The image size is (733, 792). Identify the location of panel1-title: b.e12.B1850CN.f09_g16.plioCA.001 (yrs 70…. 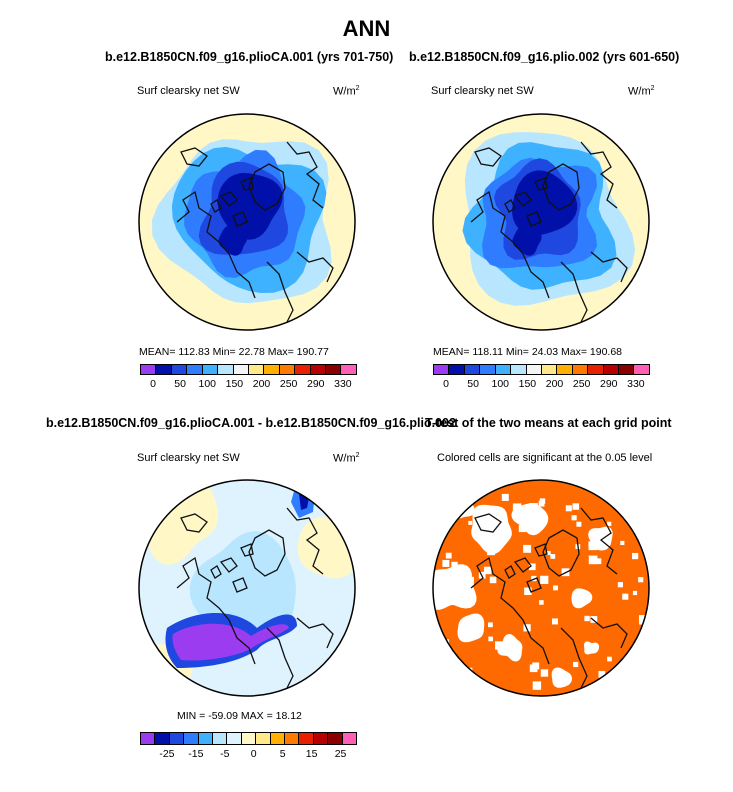
(249, 57).